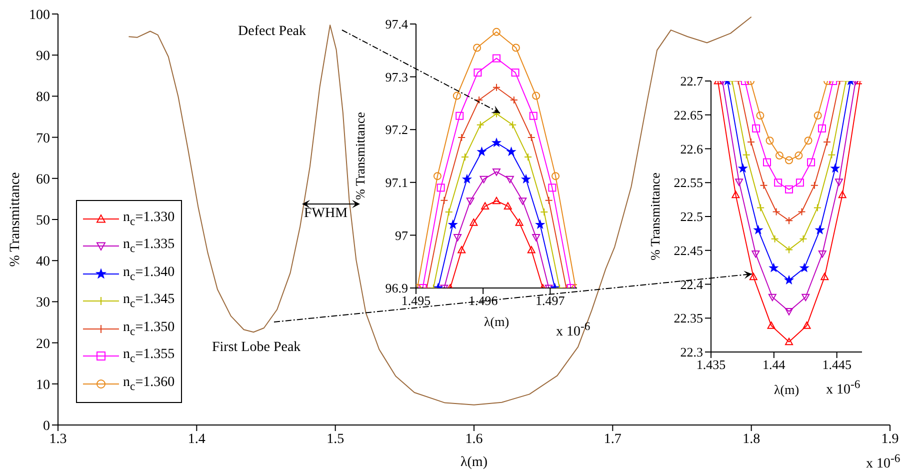 Image resolution: width=902 pixels, height=474 pixels. Describe the element at coordinates (396, 24) in the screenshot. I see `y-tick-label: 97.4` at that location.